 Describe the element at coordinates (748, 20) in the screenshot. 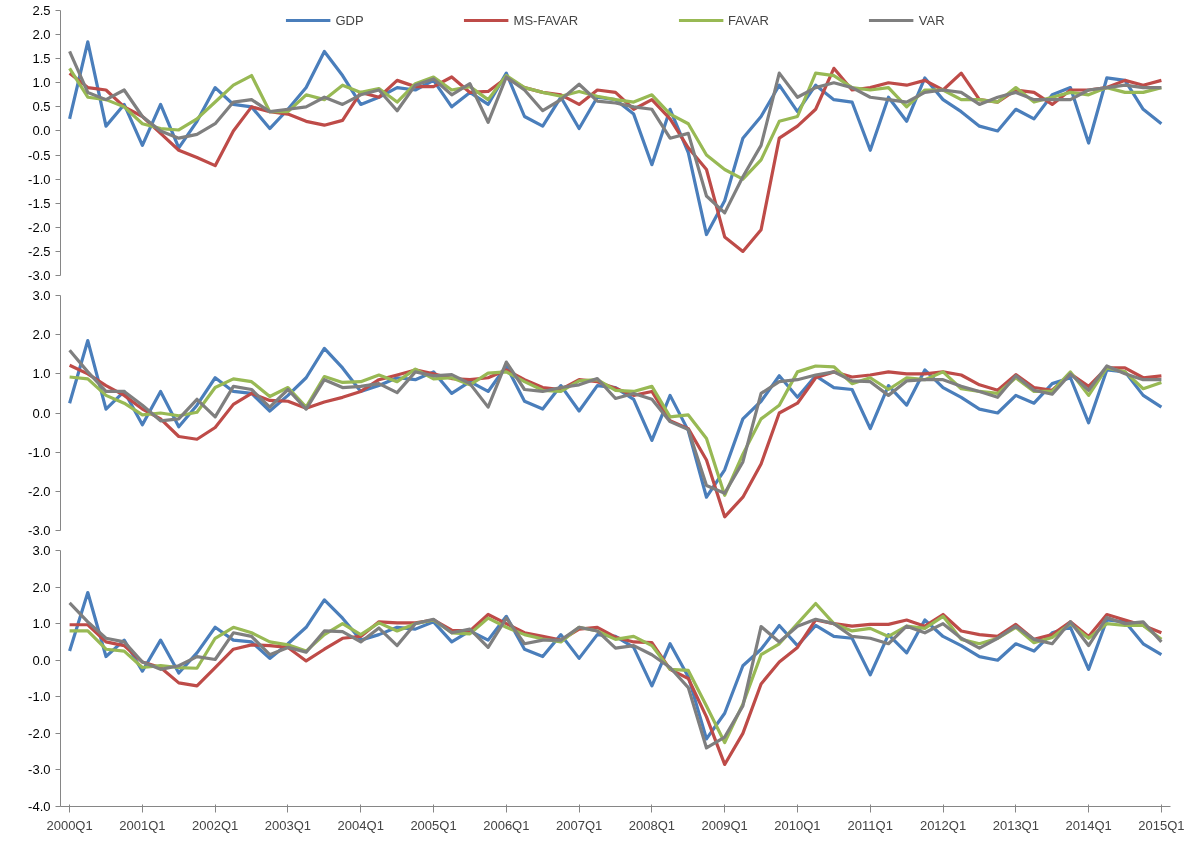

I see `legend-label: FAVAR` at that location.